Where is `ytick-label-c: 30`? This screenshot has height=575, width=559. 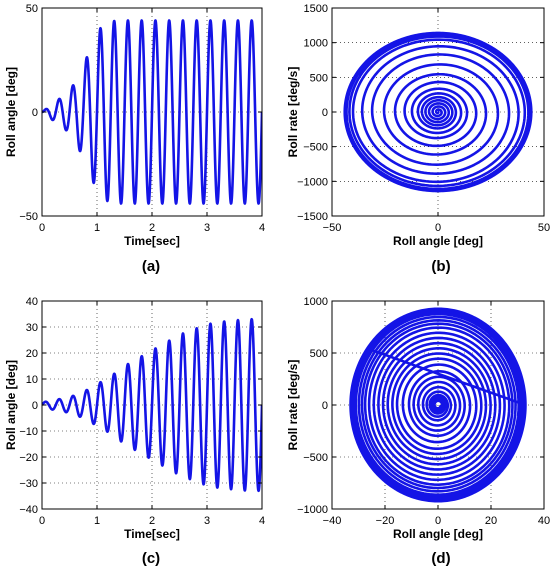 ytick-label-c: 30 is located at coordinates (32, 328).